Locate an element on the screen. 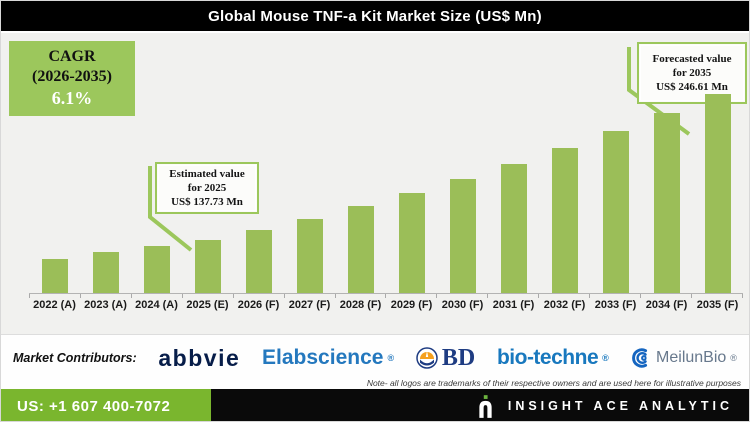 This screenshot has width=750, height=422. bd-logo: BD is located at coordinates (445, 358).